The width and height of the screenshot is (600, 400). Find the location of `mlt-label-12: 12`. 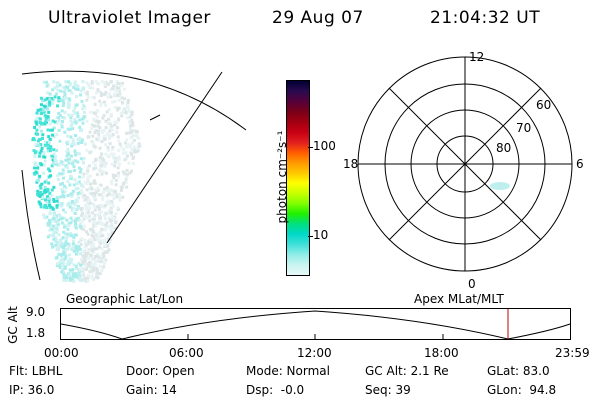

mlt-label-12: 12 is located at coordinates (476, 57).